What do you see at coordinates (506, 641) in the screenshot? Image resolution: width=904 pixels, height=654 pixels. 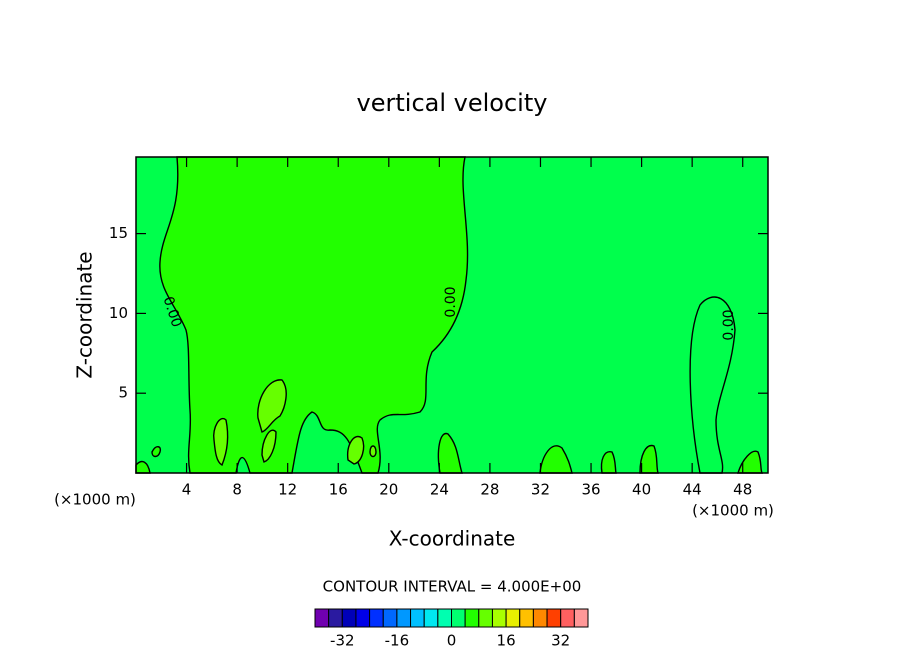 I see `colorbar-tick-label: 16` at bounding box center [506, 641].